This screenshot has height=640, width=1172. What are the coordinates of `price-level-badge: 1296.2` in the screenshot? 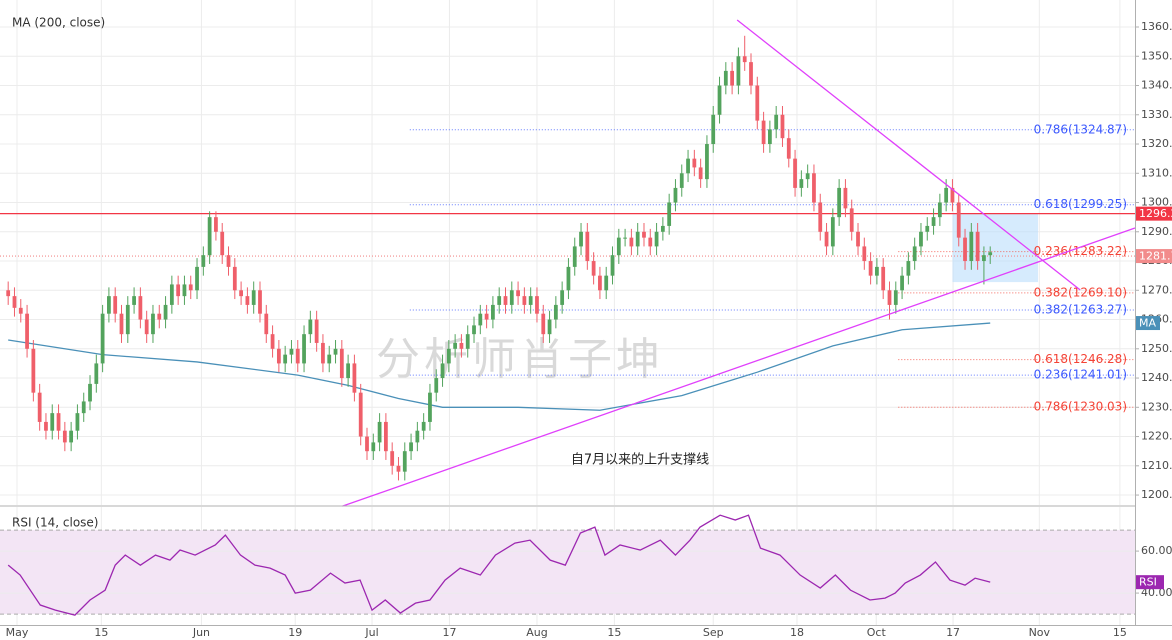 It's located at (1155, 213).